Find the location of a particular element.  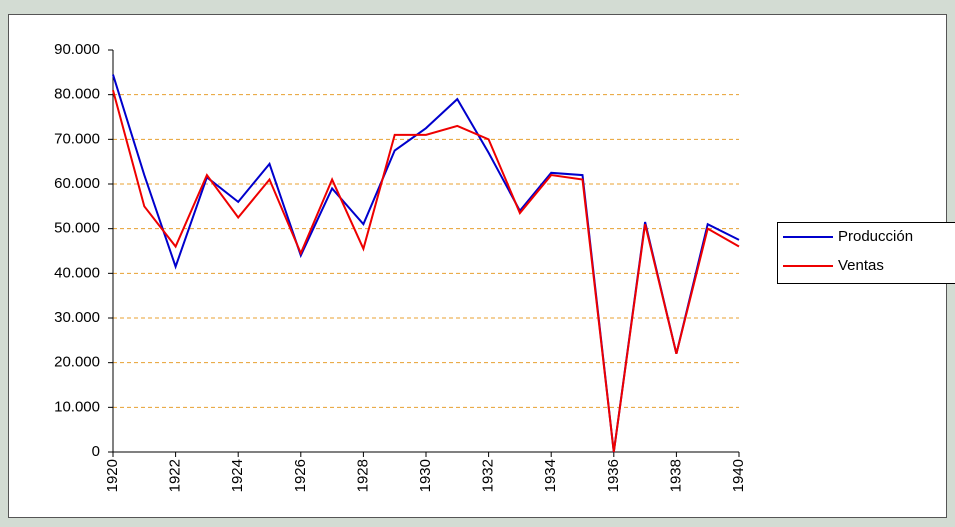

x-tick-label: 1932 is located at coordinates (488, 475).